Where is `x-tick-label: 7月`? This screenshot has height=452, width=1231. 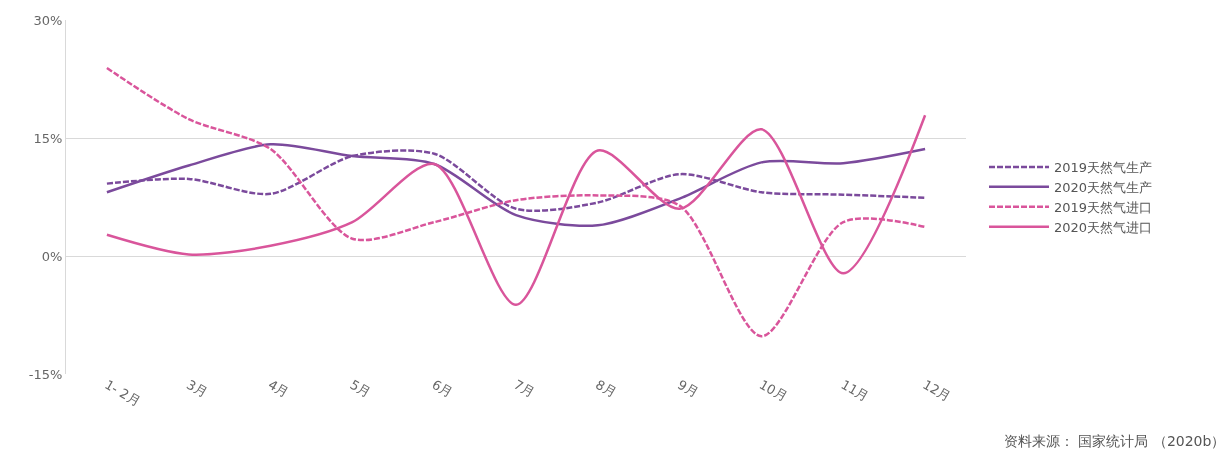
x-tick-label: 7月 is located at coordinates (524, 388).